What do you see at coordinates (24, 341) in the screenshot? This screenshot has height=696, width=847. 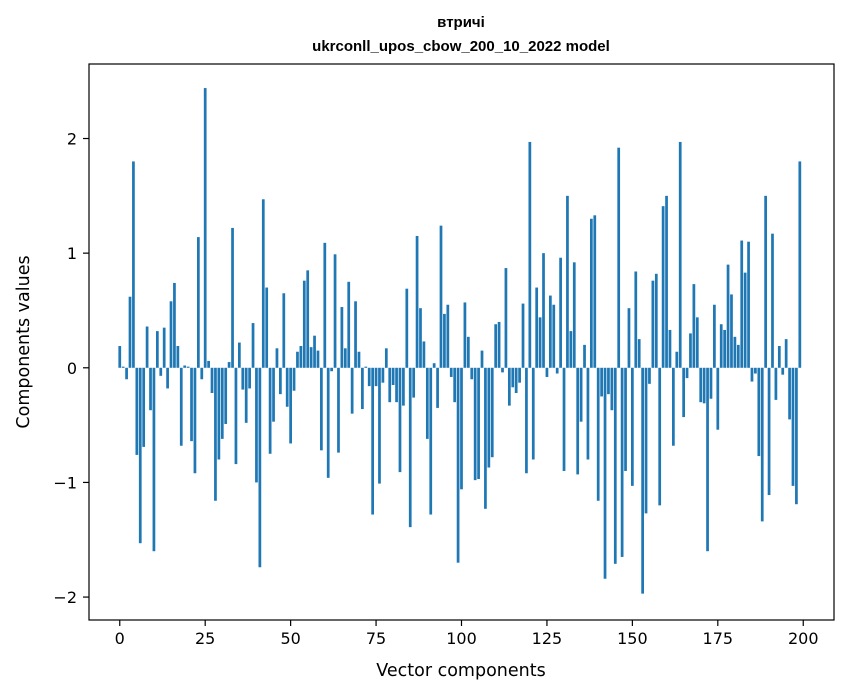 I see `y-axis-label: Components values` at bounding box center [24, 341].